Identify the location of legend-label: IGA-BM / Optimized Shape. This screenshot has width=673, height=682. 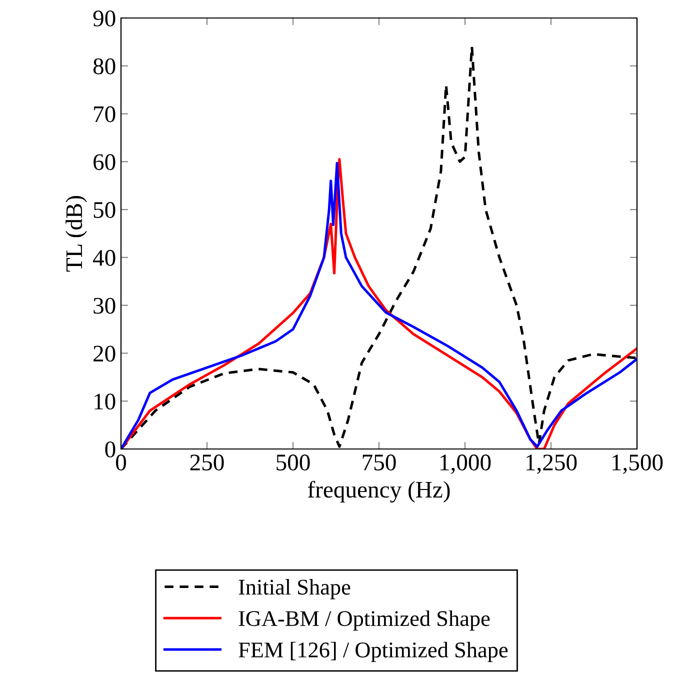
(364, 620).